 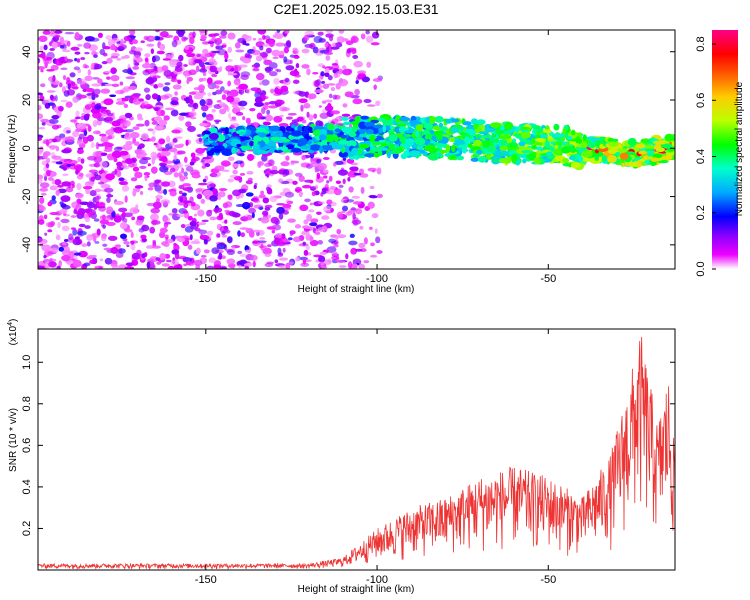 What do you see at coordinates (27, 362) in the screenshot?
I see `y-tick-label: 1.0` at bounding box center [27, 362].